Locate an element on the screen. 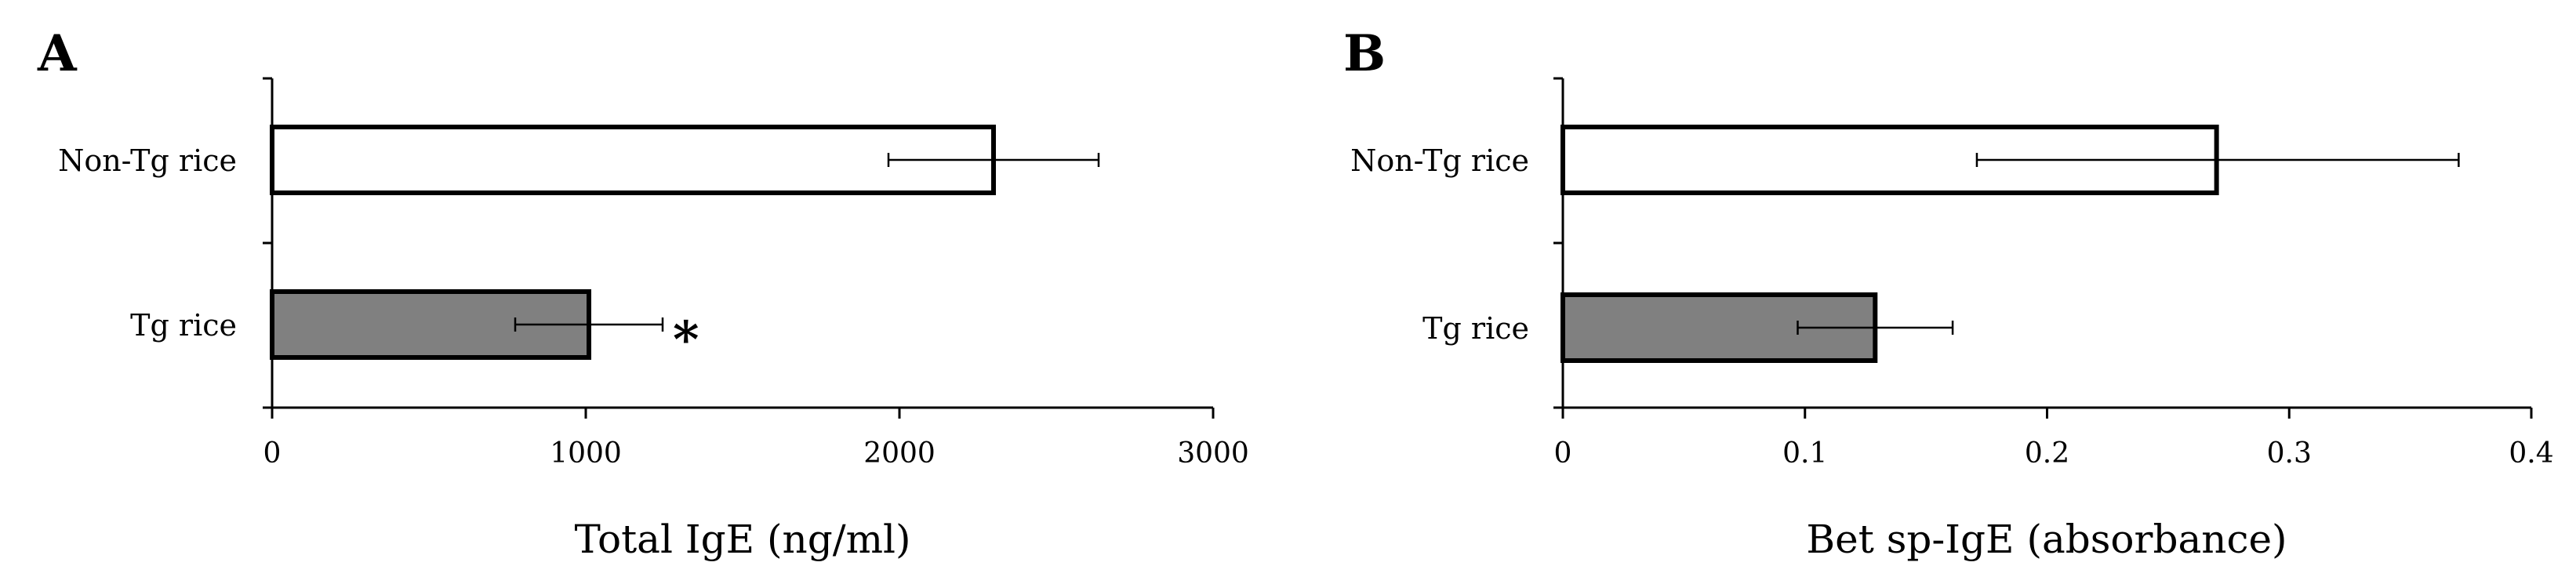 The image size is (2576, 584). panel-a-x-axis-title: Total IgE (ng/ml) is located at coordinates (743, 539).